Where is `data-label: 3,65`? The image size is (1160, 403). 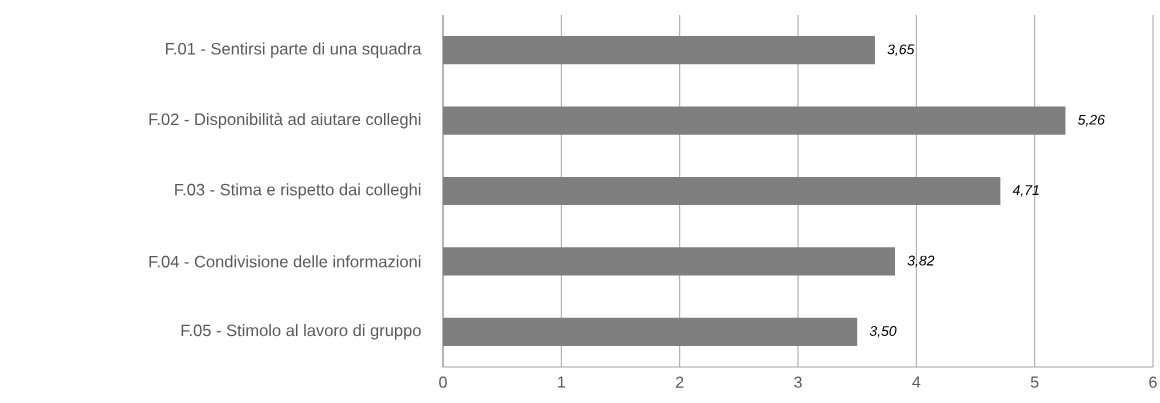
data-label: 3,65 is located at coordinates (901, 50).